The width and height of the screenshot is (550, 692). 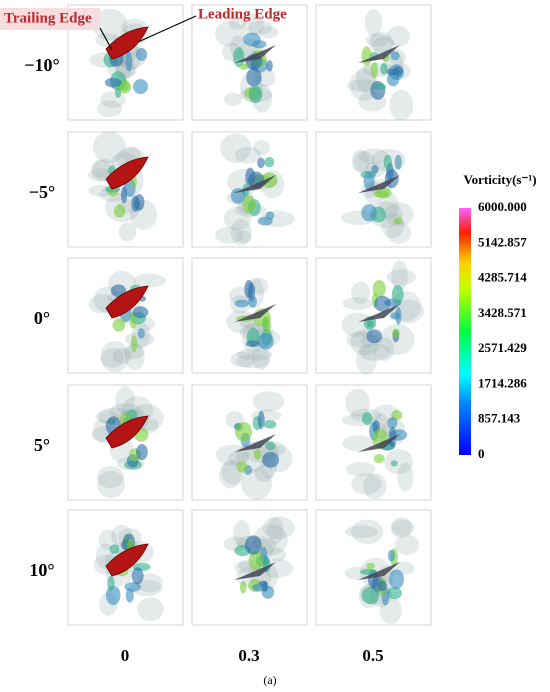 I want to click on annotation: Trailing Edge, so click(x=48, y=18).